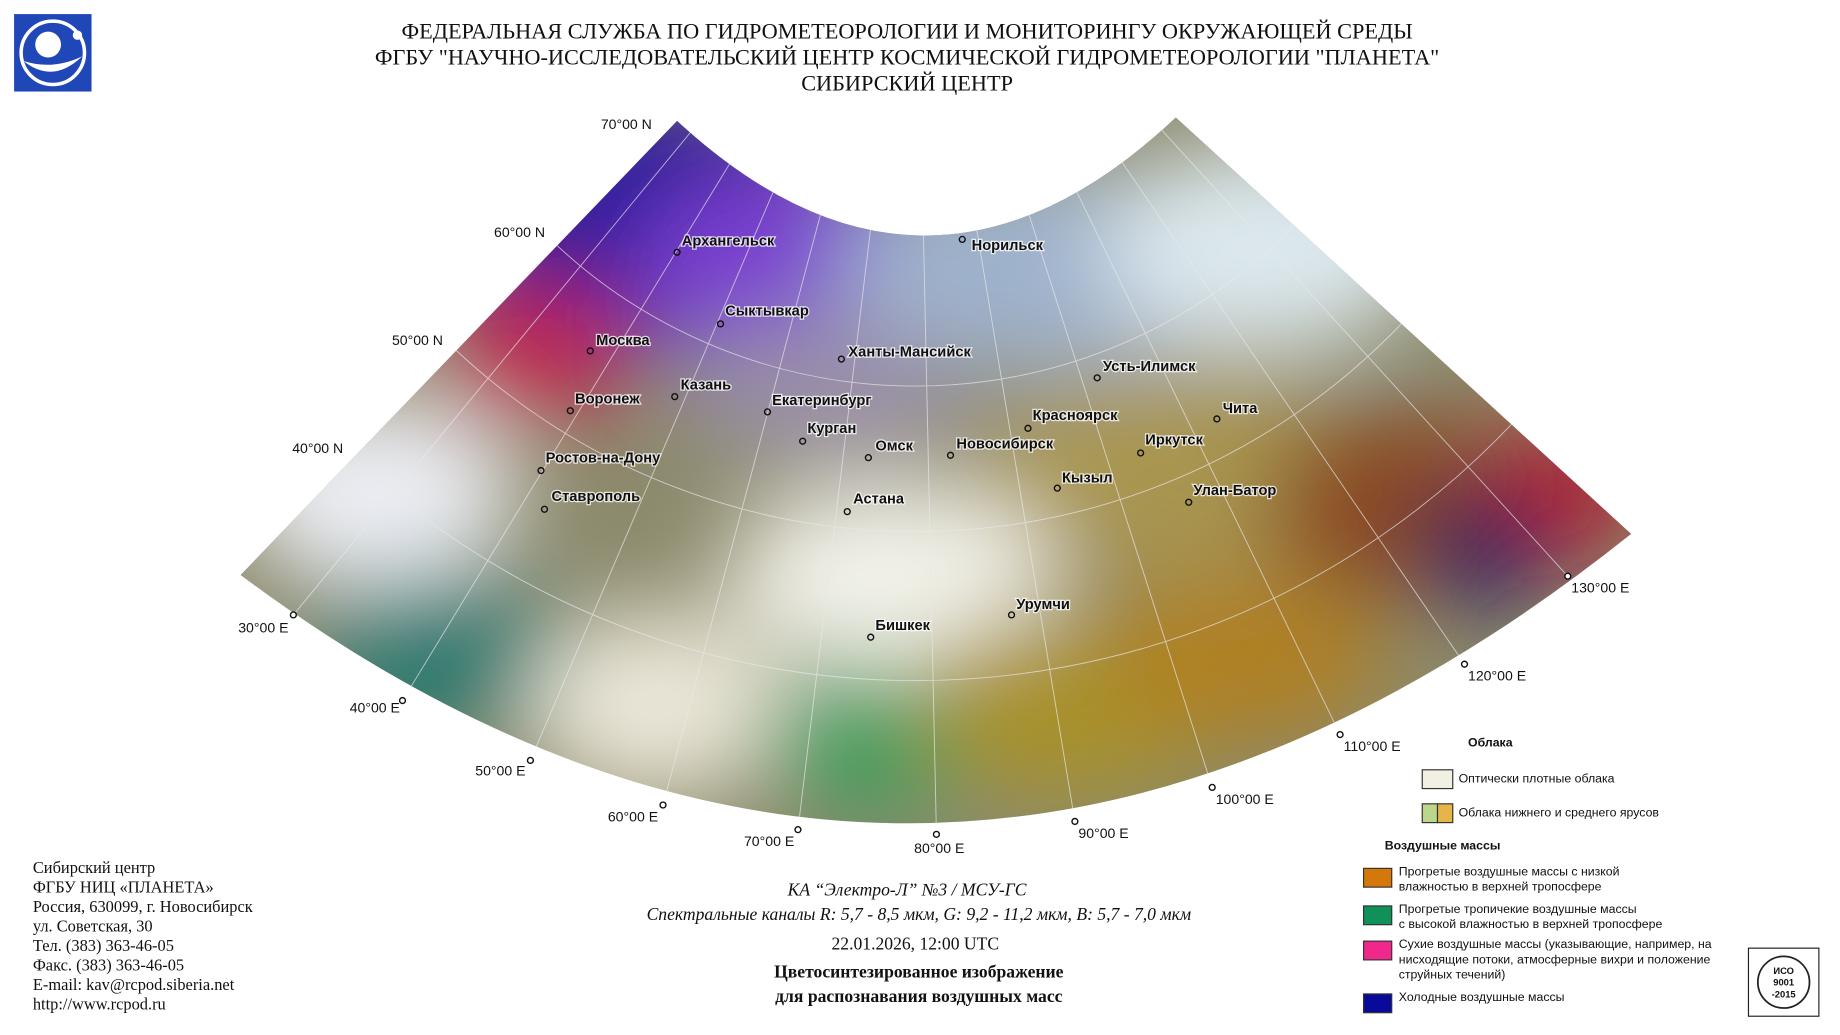 This screenshot has width=1840, height=1035. Describe the element at coordinates (596, 497) in the screenshot. I see `city-label: Ставрополь` at that location.